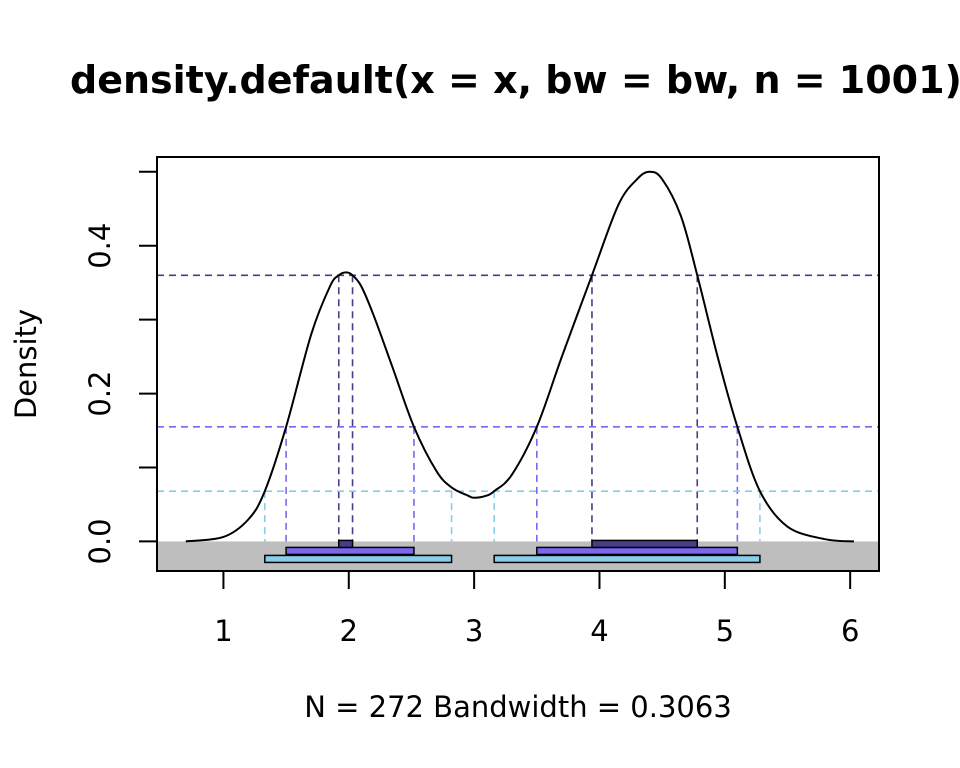 The height and width of the screenshot is (768, 960). Describe the element at coordinates (223, 631) in the screenshot. I see `x-tick-label-0: 1` at that location.